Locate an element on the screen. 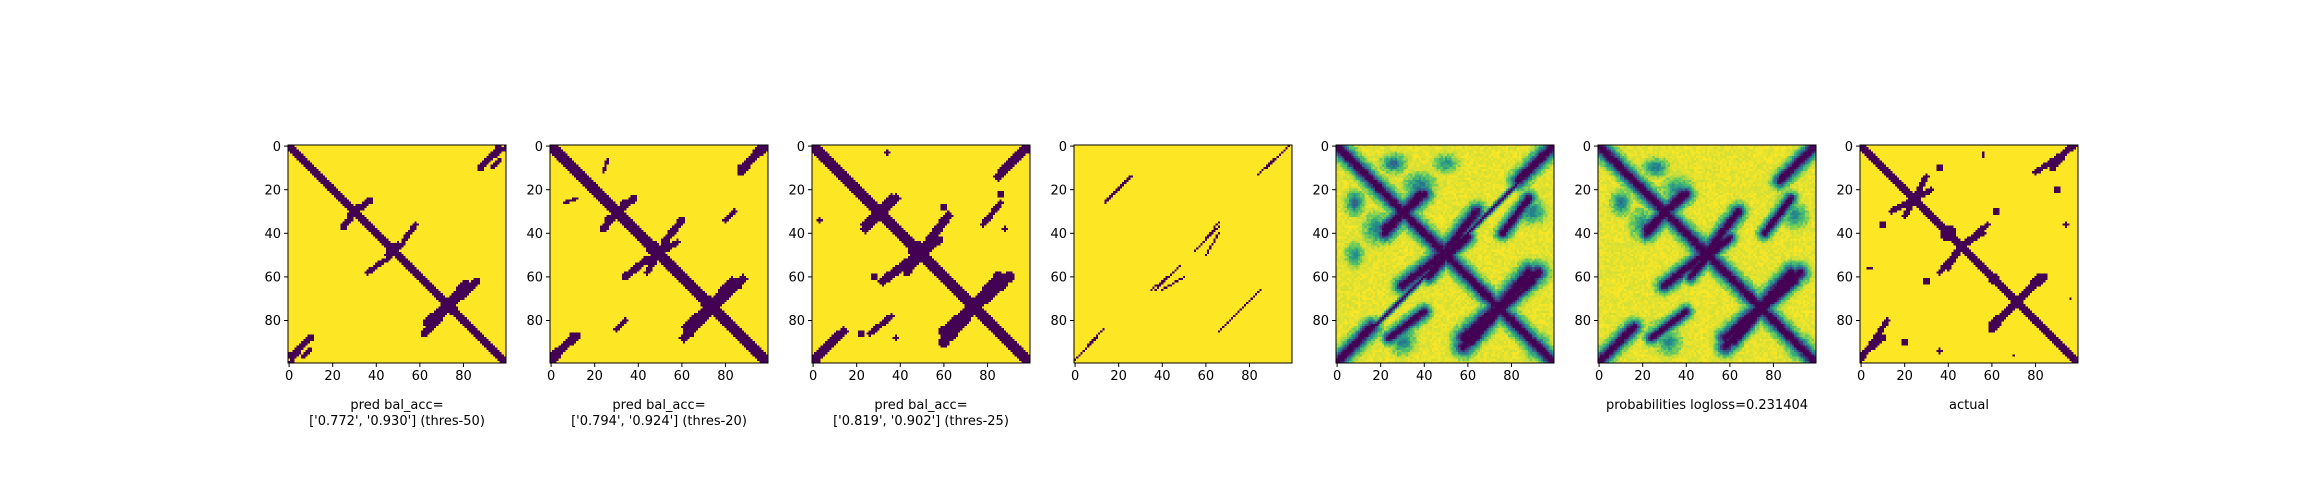 The image size is (2300, 500). x-axis-label: ['0.819', '0.902'] (thres-25) is located at coordinates (921, 421).